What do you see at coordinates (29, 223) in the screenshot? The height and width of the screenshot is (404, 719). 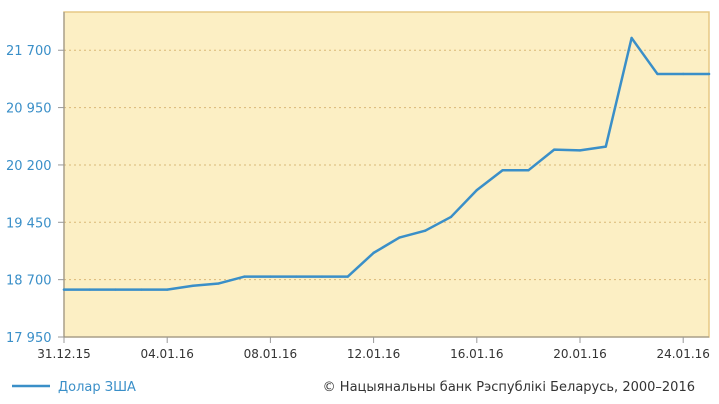 I see `y-tick-label: 19 450` at bounding box center [29, 223].